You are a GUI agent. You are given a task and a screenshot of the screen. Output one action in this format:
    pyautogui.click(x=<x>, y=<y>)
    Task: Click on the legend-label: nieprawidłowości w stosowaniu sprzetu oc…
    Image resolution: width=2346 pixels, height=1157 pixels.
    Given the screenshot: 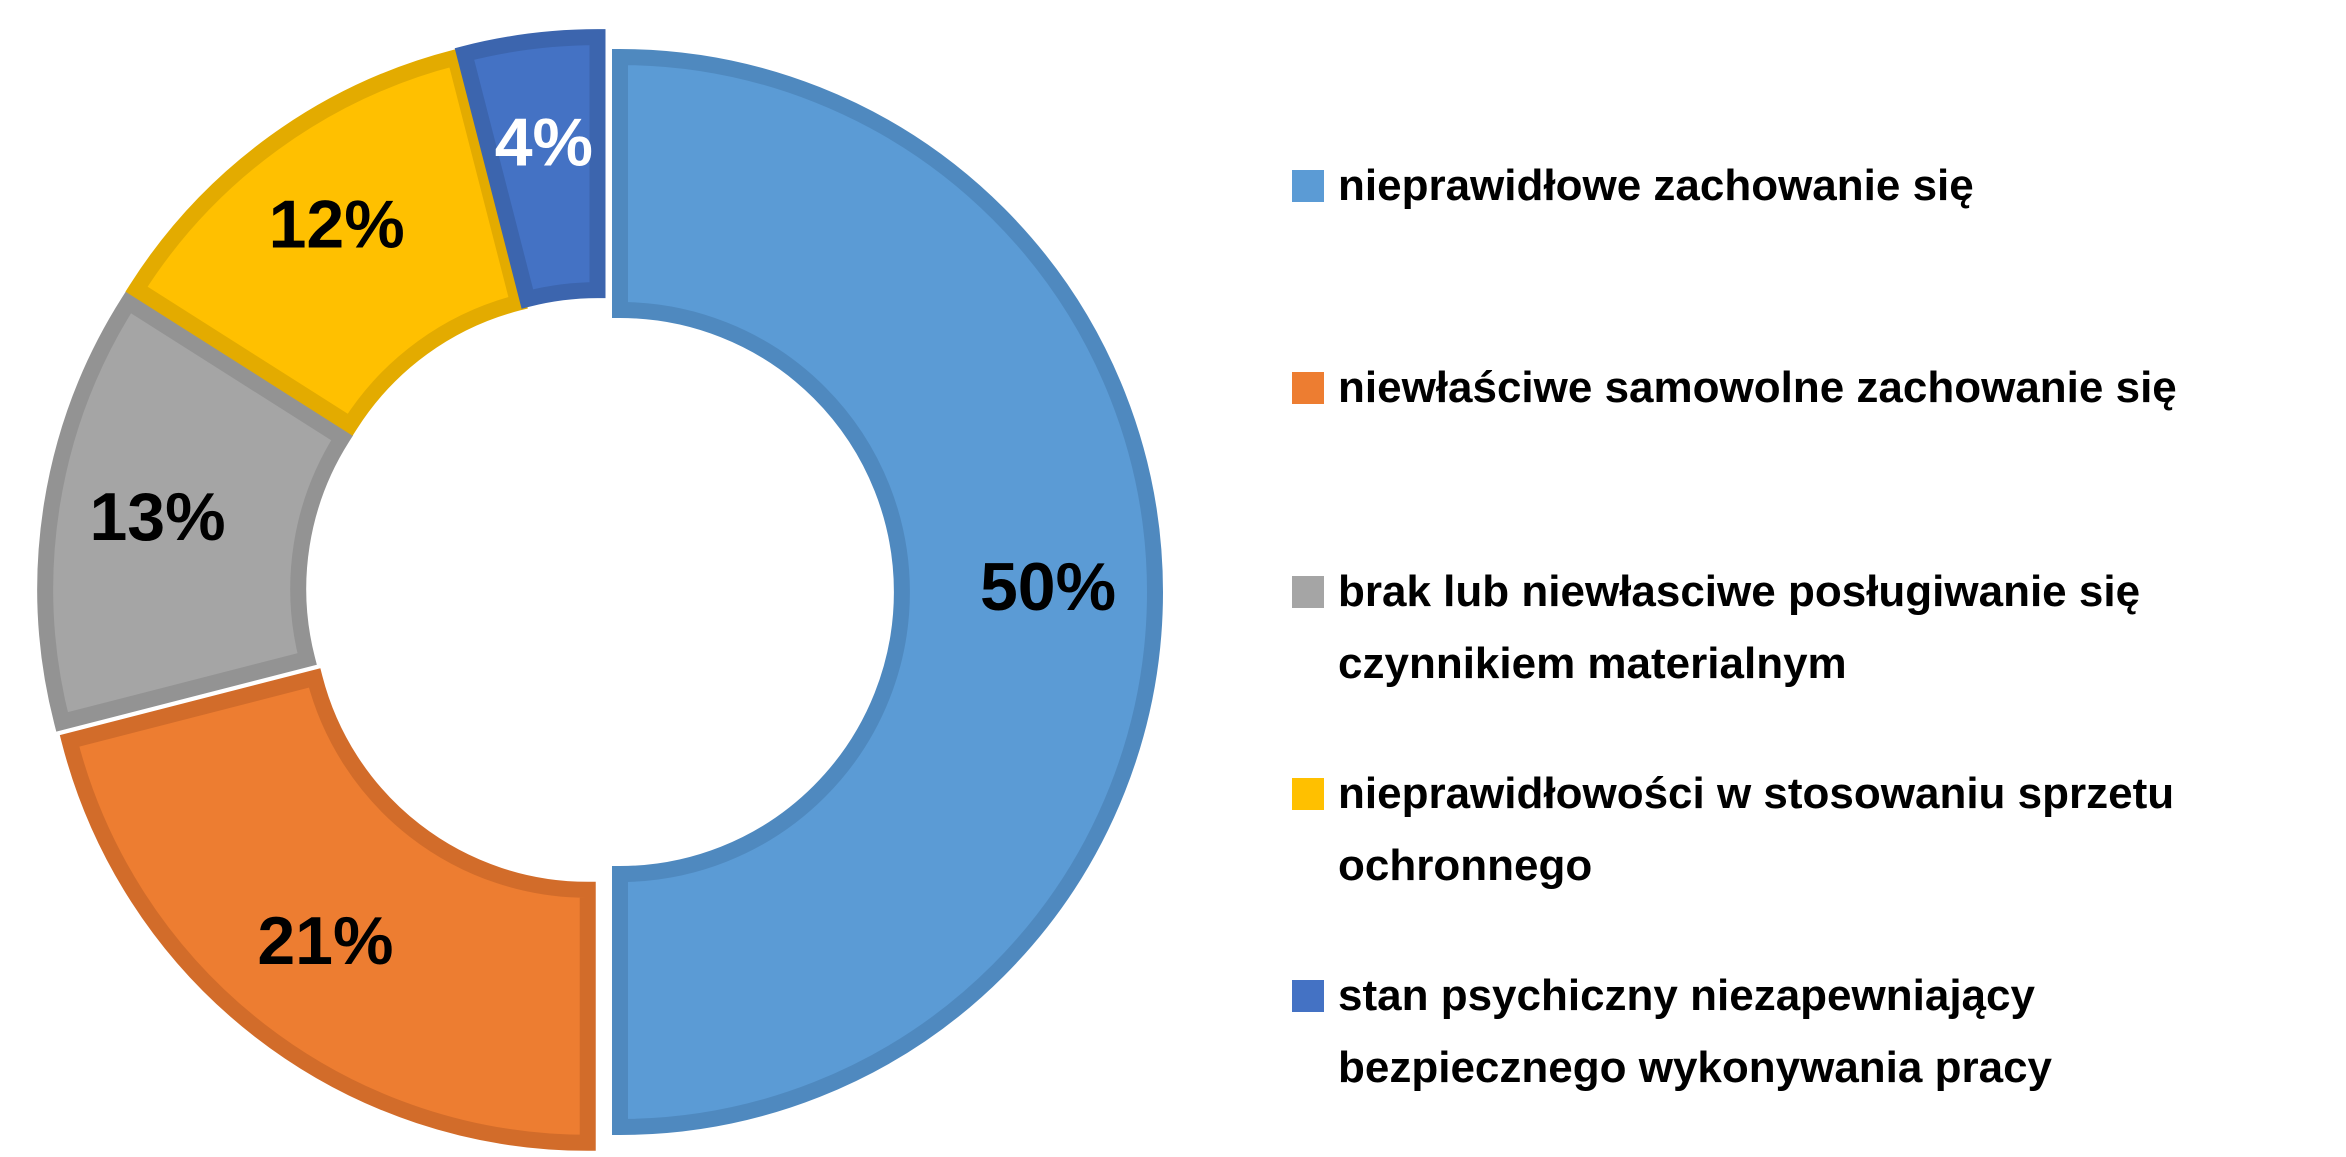 What is the action you would take?
    pyautogui.click(x=1756, y=829)
    